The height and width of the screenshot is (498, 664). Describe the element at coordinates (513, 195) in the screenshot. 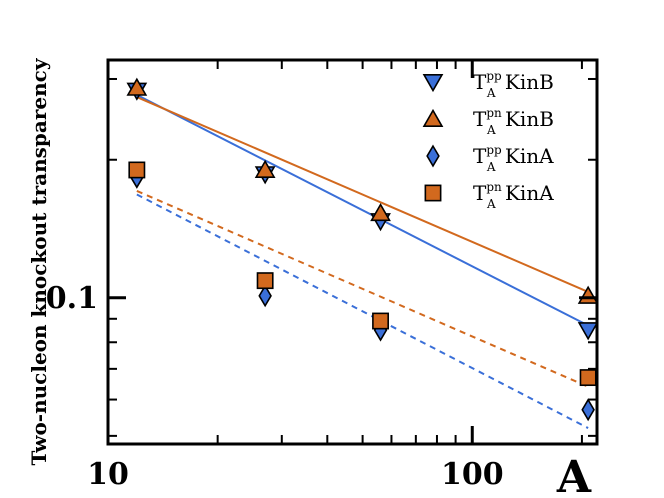

I see `legend-label-pn-kina: Tpn A KinA` at that location.